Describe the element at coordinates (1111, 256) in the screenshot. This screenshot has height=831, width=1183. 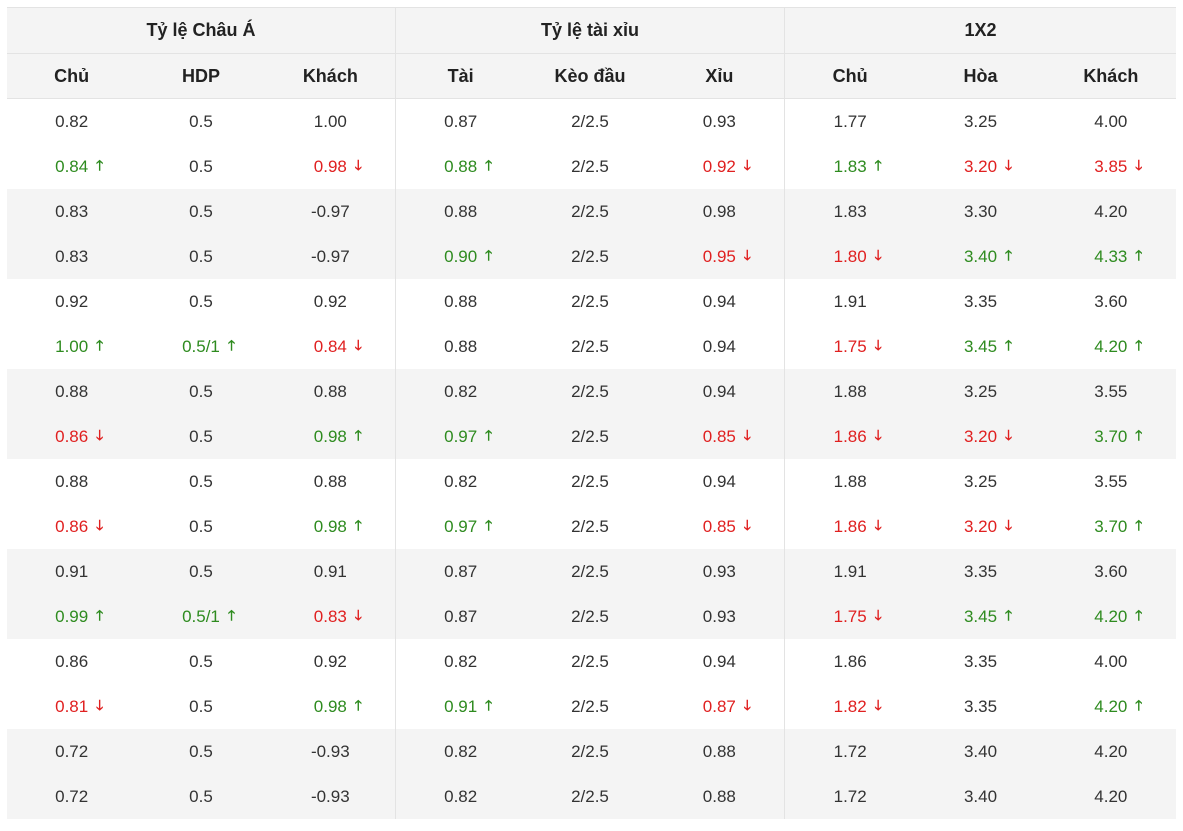
I see `odds-value: 4.33` at that location.